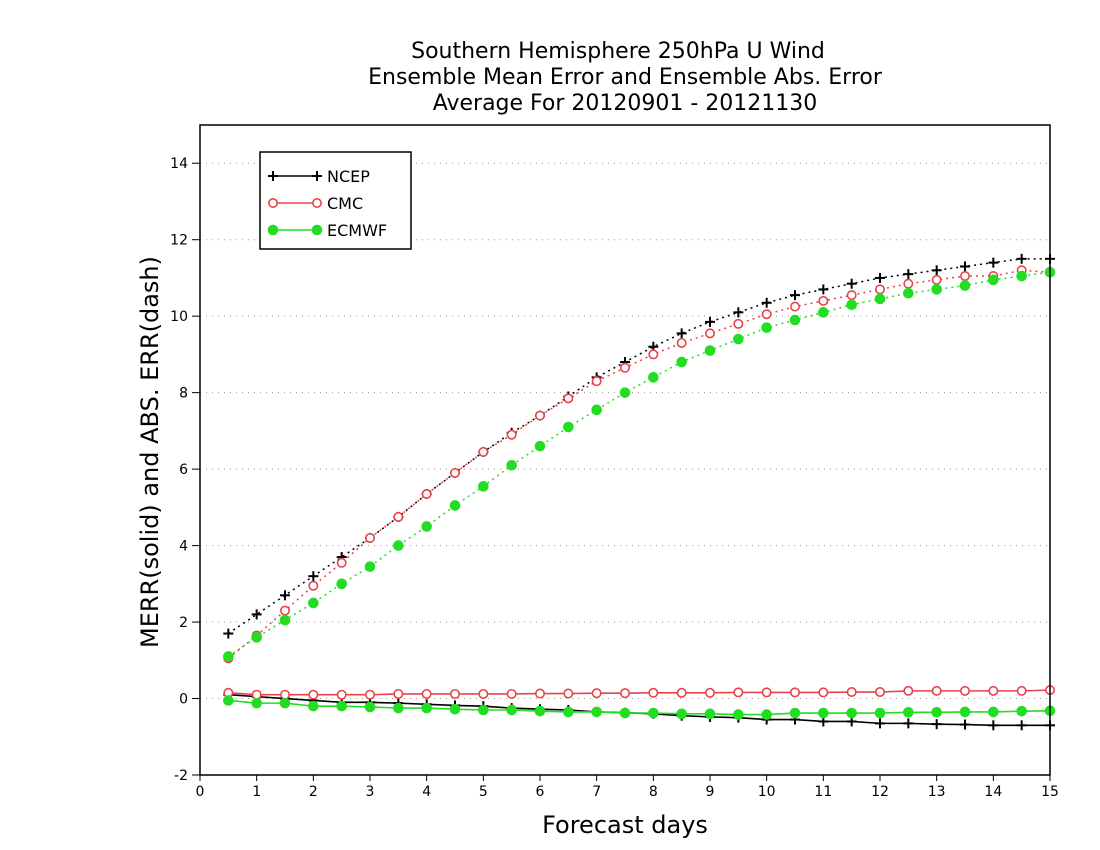  I want to click on x-tick-label-4: 4, so click(426, 792).